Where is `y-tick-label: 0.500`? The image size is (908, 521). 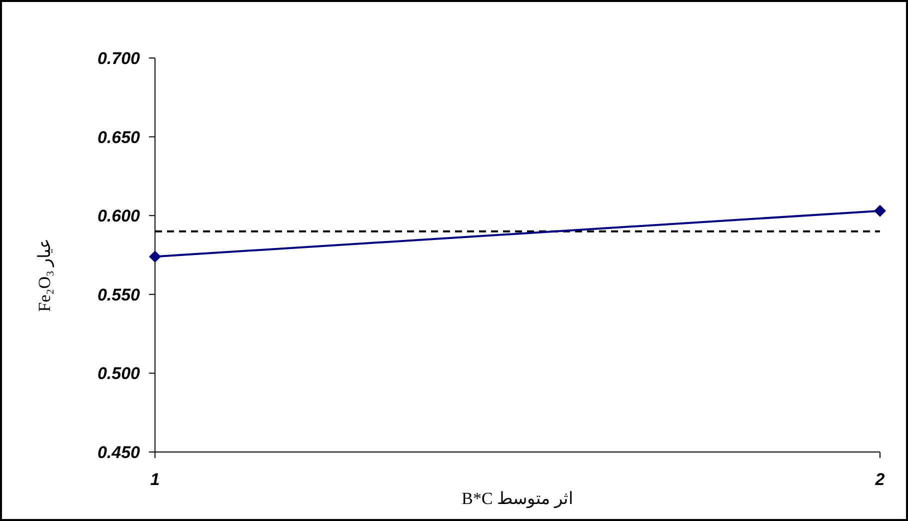 y-tick-label: 0.500 is located at coordinates (119, 374).